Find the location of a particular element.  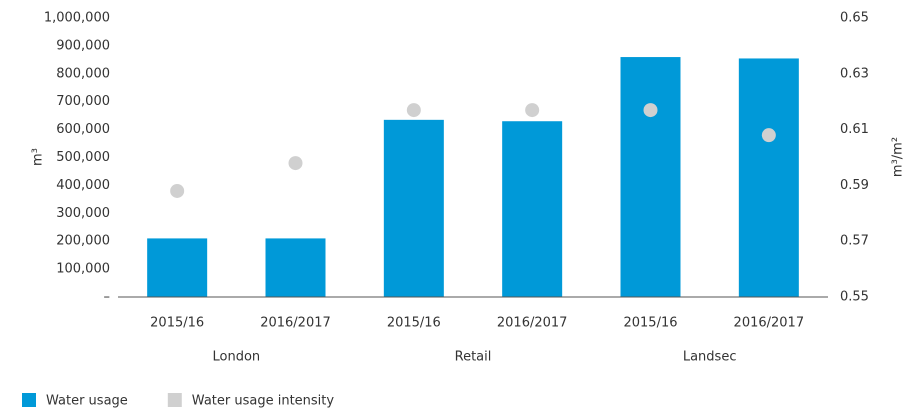

legend-label: Water usage intensity is located at coordinates (263, 401).